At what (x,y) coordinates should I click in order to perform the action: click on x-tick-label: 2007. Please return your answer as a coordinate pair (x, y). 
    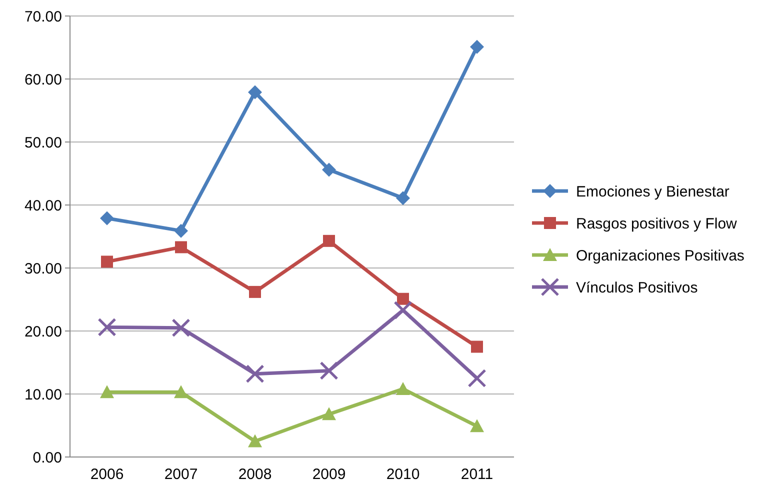
    Looking at the image, I should click on (181, 474).